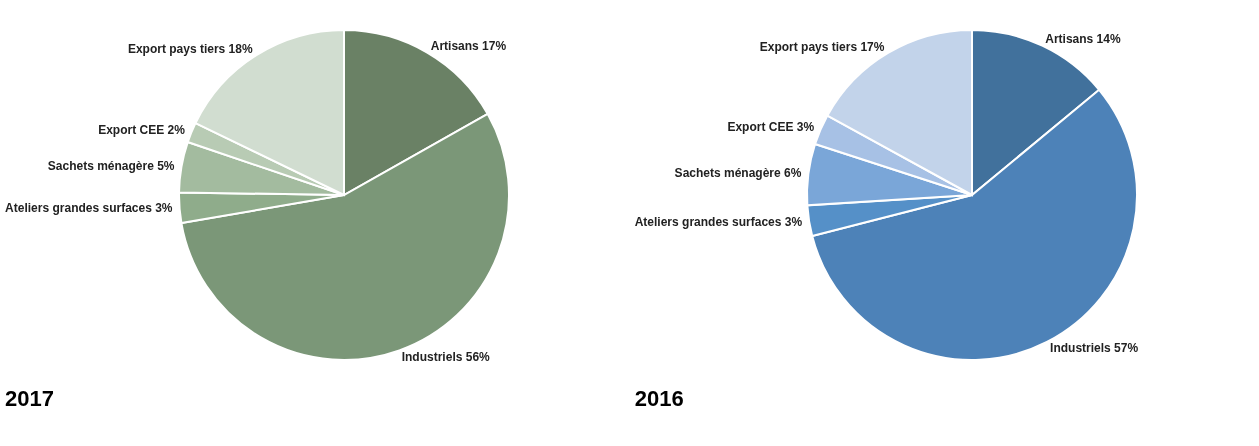  Describe the element at coordinates (111, 165) in the screenshot. I see `slice-label: Sachets ménagère 5%` at that location.